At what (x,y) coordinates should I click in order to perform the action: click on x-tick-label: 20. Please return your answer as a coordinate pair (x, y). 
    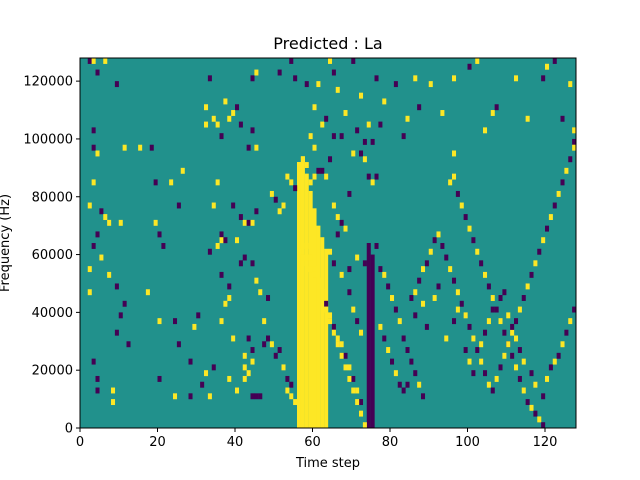
    Looking at the image, I should click on (157, 442).